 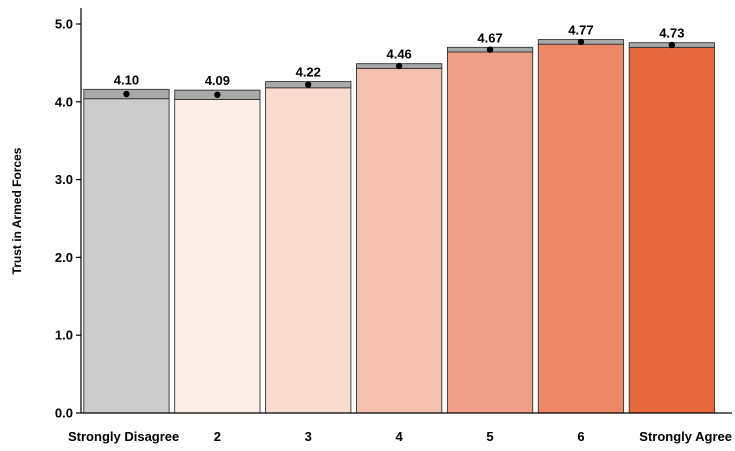 What do you see at coordinates (126, 79) in the screenshot?
I see `data-label: 4.10` at bounding box center [126, 79].